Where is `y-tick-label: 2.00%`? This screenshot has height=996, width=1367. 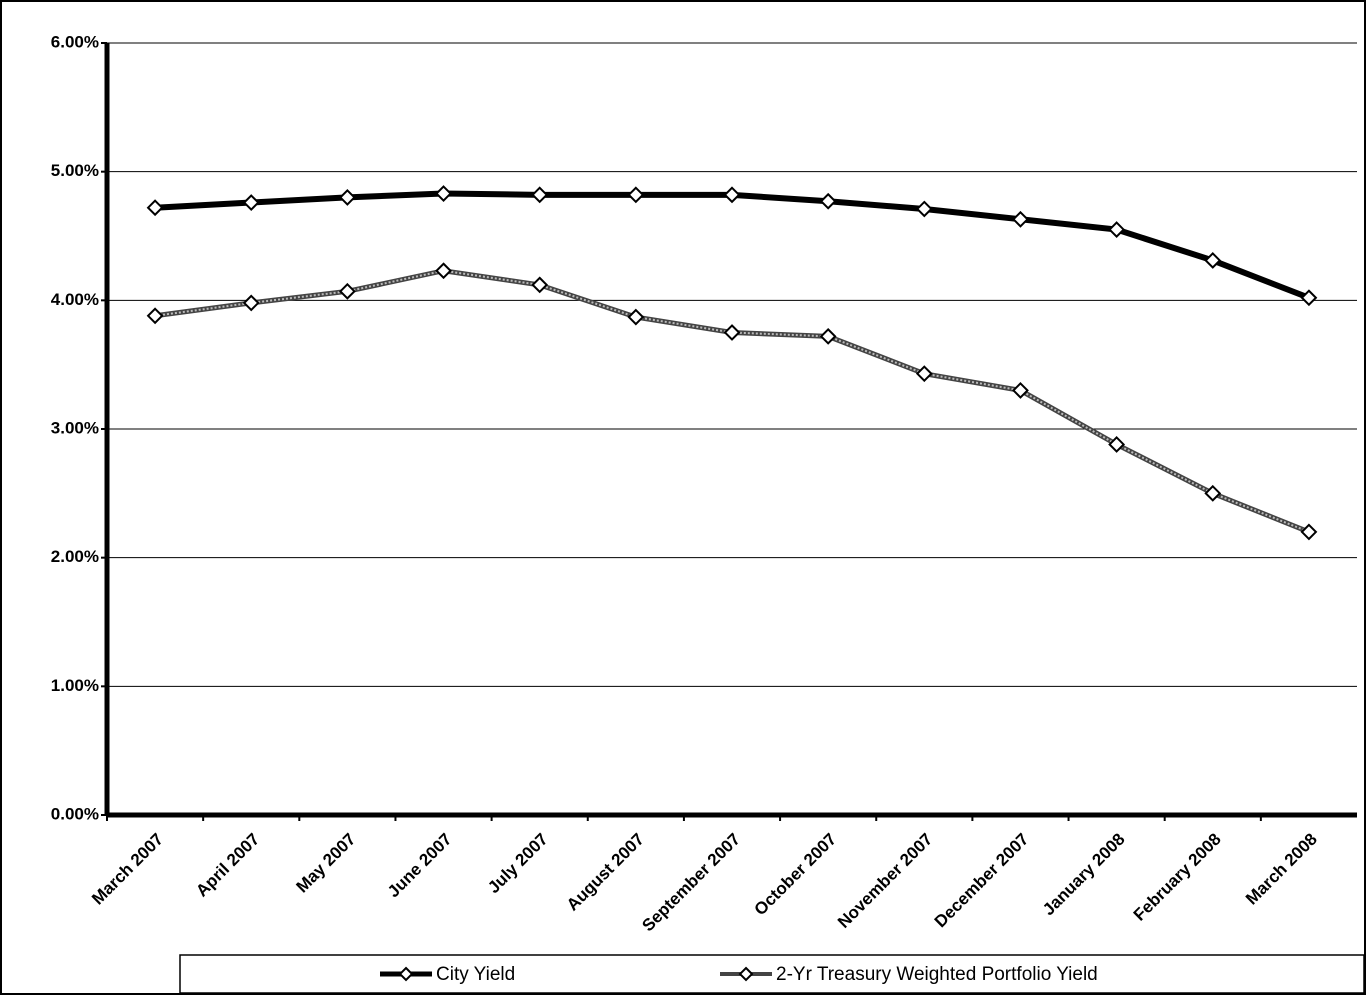 y-tick-label: 2.00% is located at coordinates (75, 556).